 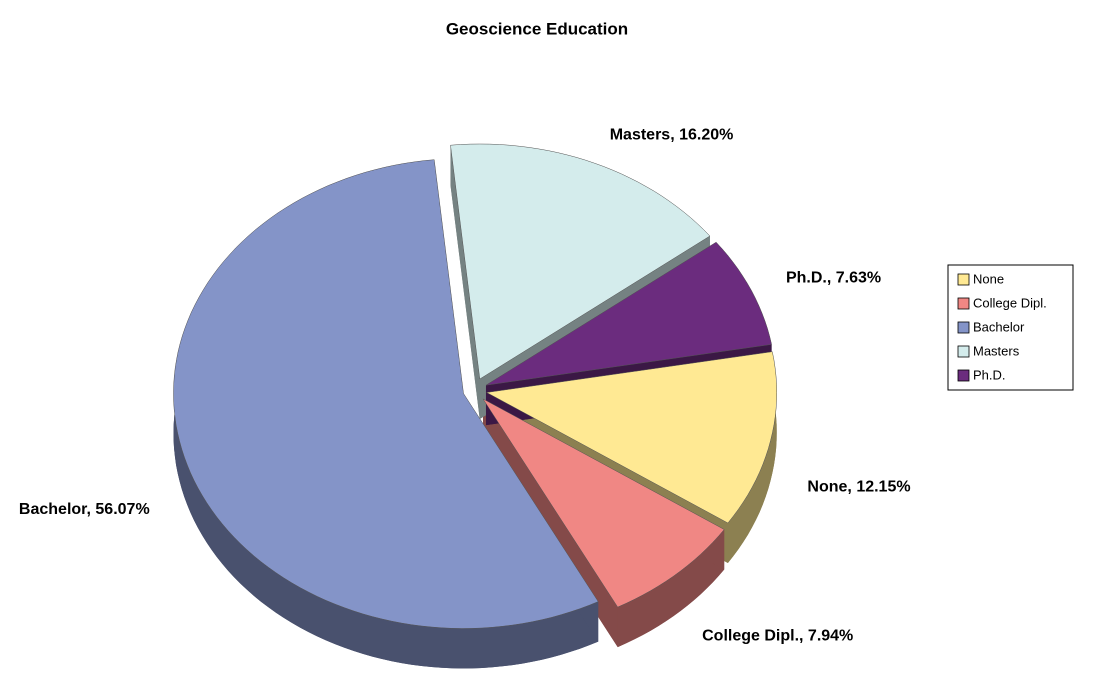 I want to click on data-label: Bachelor, 56.07%, so click(x=84, y=509).